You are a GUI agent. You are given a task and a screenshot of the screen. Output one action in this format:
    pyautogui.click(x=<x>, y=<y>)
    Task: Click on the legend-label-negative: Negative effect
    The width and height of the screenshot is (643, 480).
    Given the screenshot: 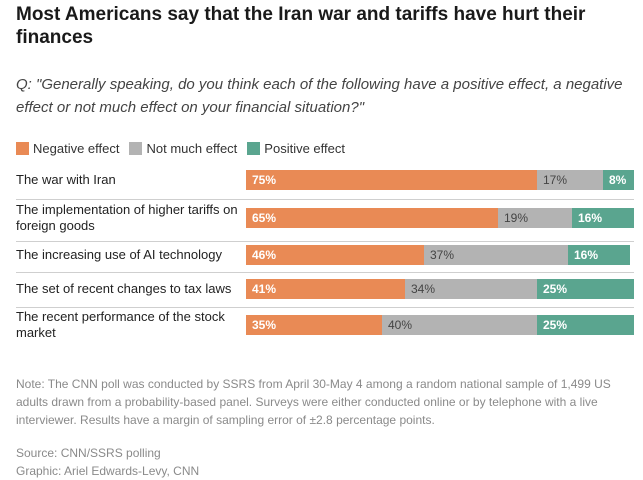 What is the action you would take?
    pyautogui.click(x=76, y=148)
    